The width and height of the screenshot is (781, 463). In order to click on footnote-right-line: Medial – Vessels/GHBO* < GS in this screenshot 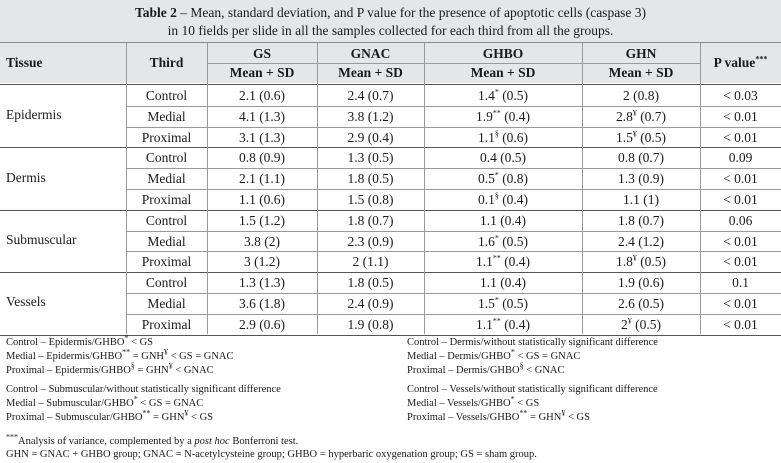, I will do `click(473, 401)`.